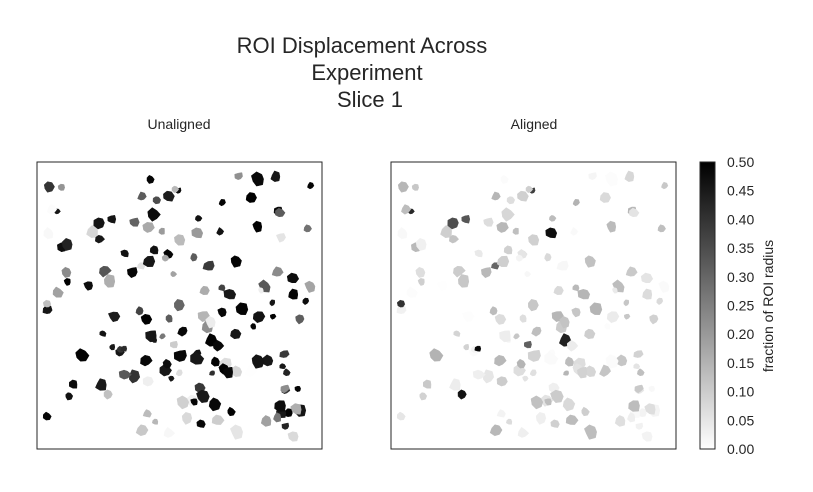 This screenshot has height=492, width=813. I want to click on colorbar-tick-label: 0.20, so click(740, 334).